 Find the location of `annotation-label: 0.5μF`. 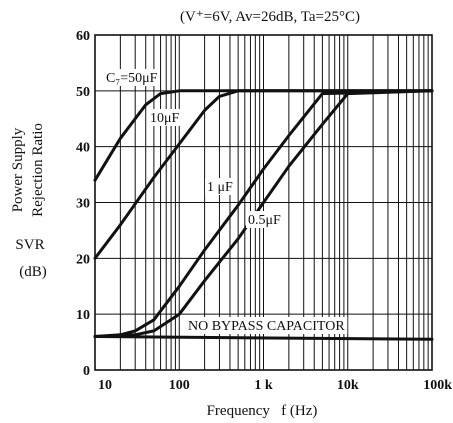

annotation-label: 0.5μF is located at coordinates (264, 220).